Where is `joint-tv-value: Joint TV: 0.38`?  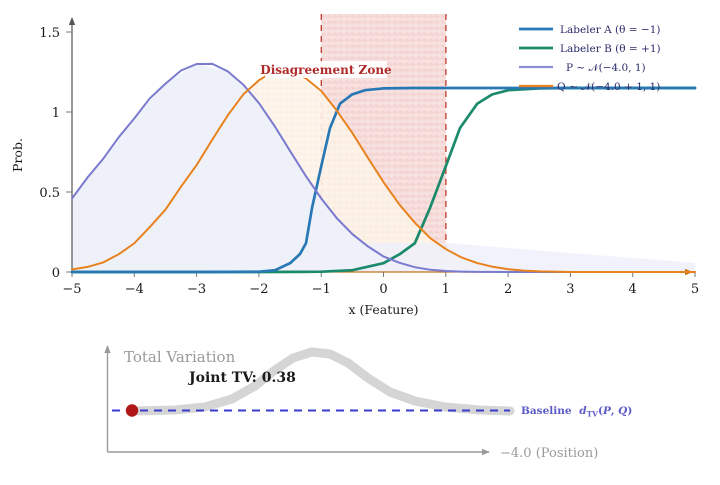
joint-tv-value: Joint TV: 0.38 is located at coordinates (241, 378).